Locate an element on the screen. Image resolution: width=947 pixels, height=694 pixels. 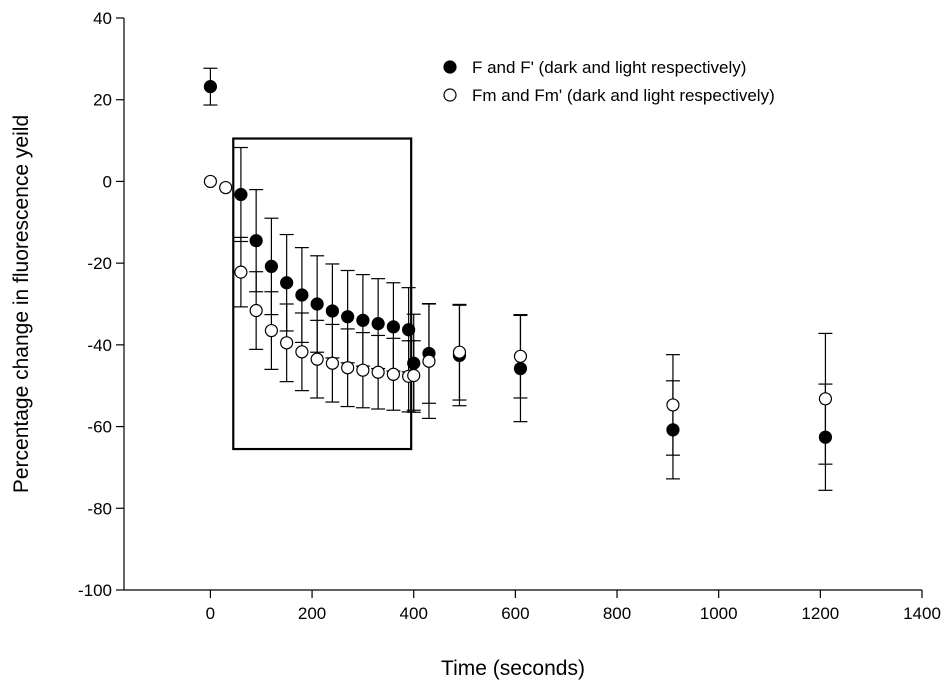
y-tick-label: -20 is located at coordinates (99, 263).